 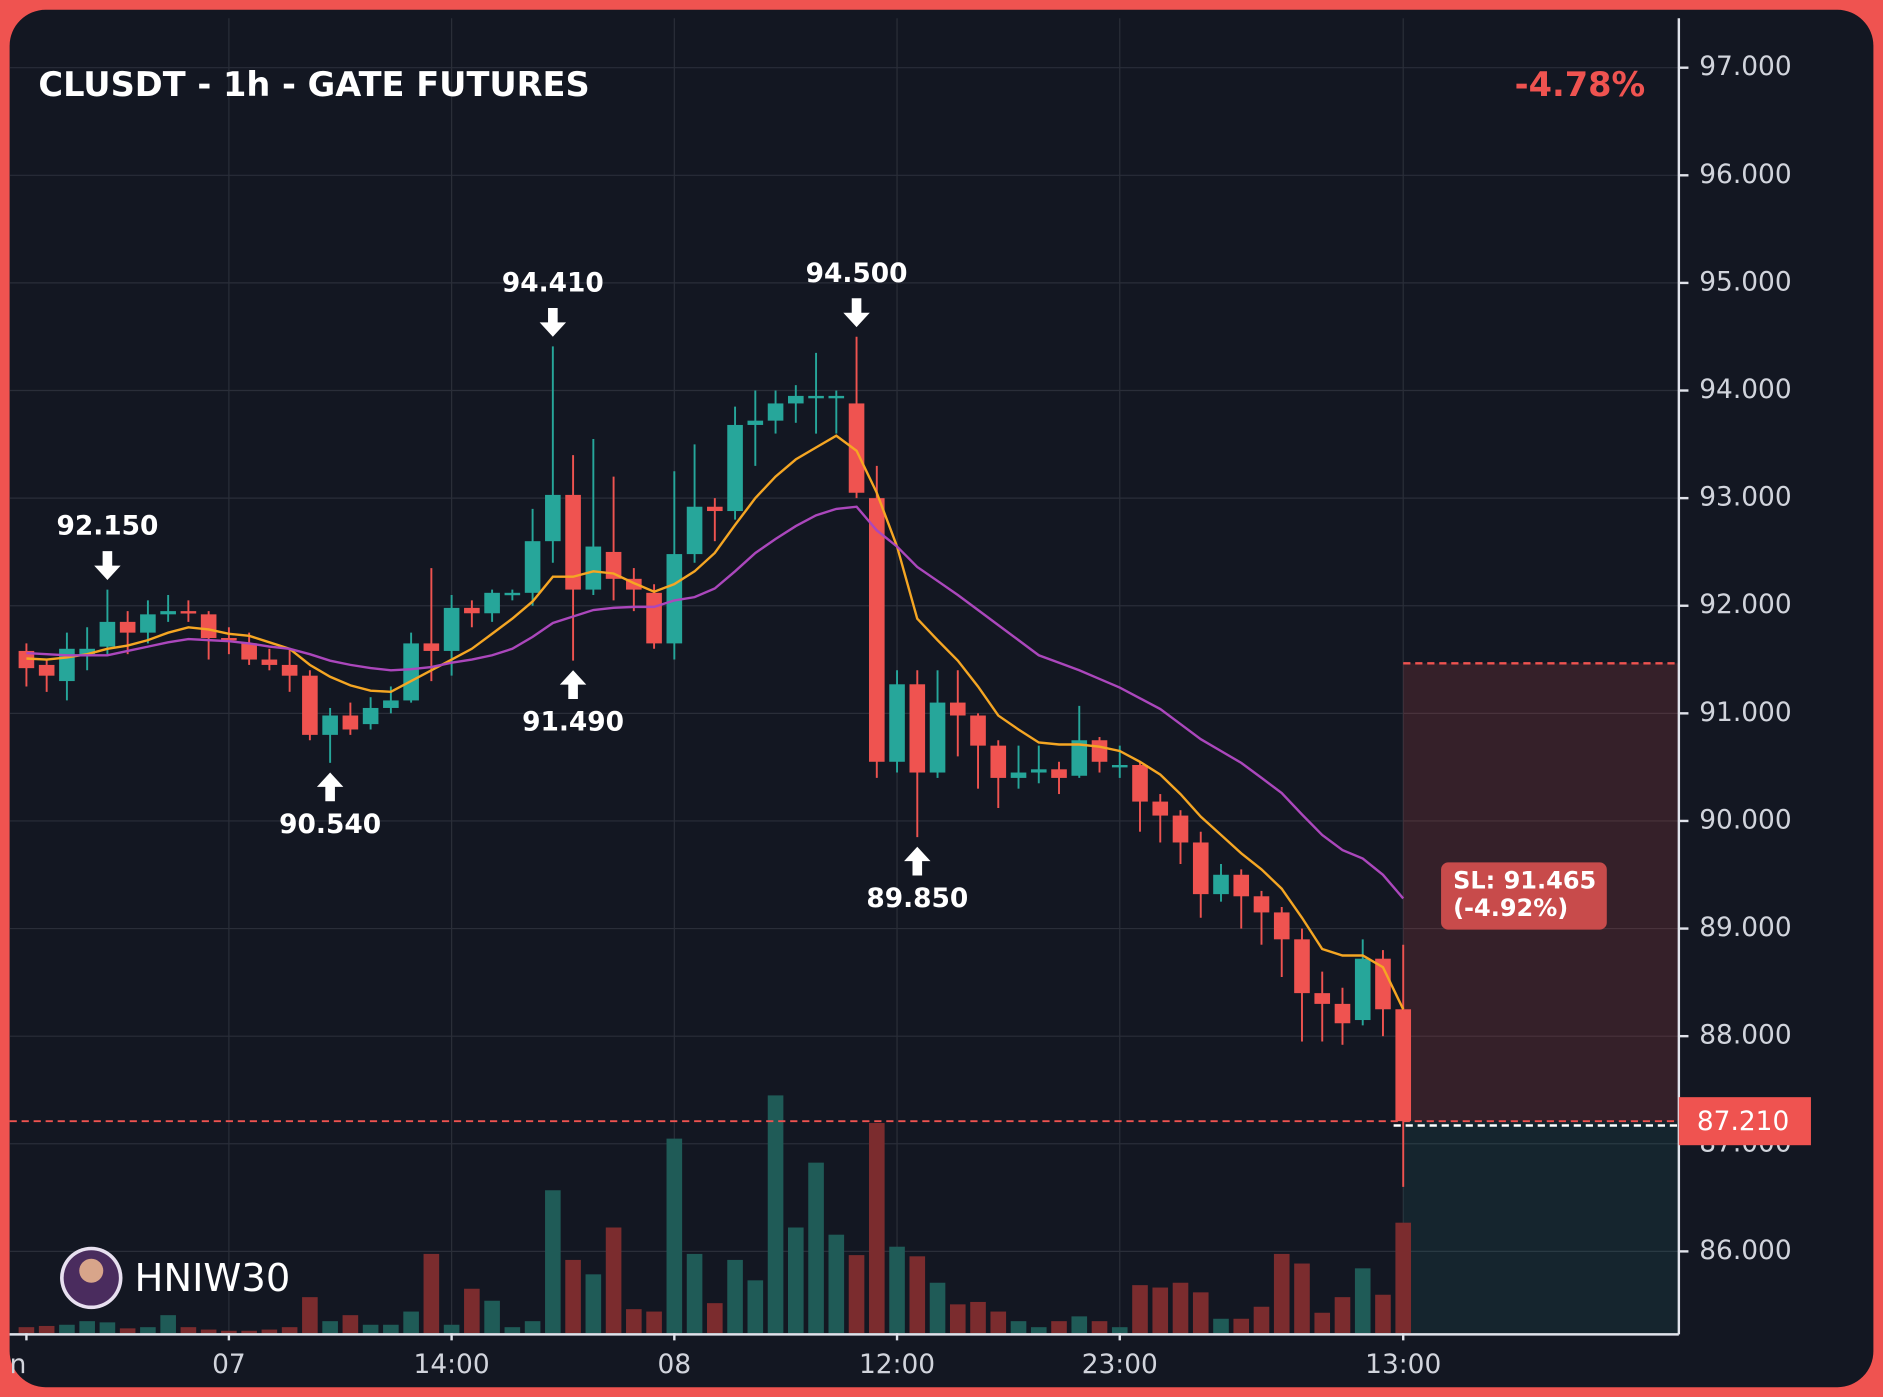 What do you see at coordinates (1541, 1227) in the screenshot?
I see `profit-zone` at bounding box center [1541, 1227].